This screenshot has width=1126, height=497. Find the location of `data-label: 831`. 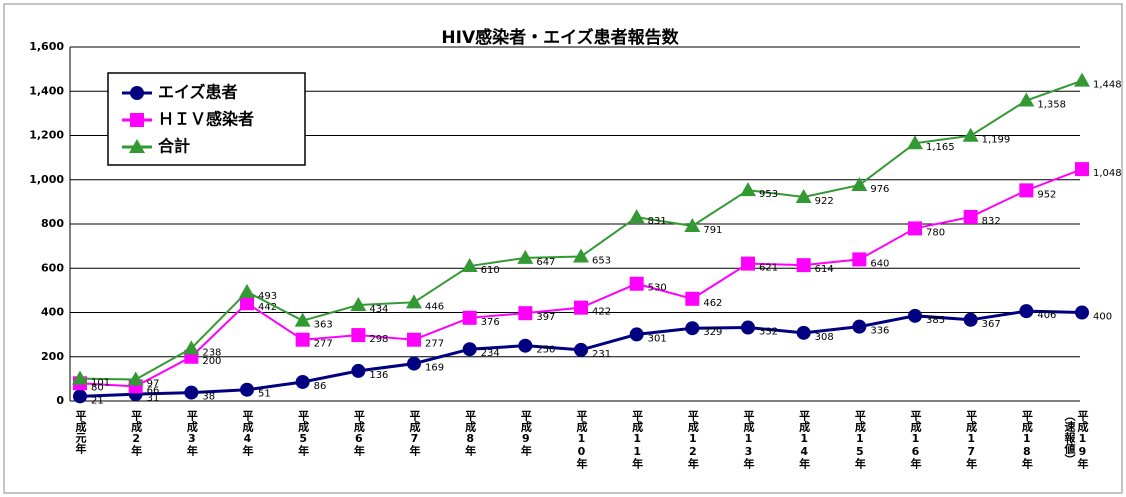

data-label: 831 is located at coordinates (657, 221).